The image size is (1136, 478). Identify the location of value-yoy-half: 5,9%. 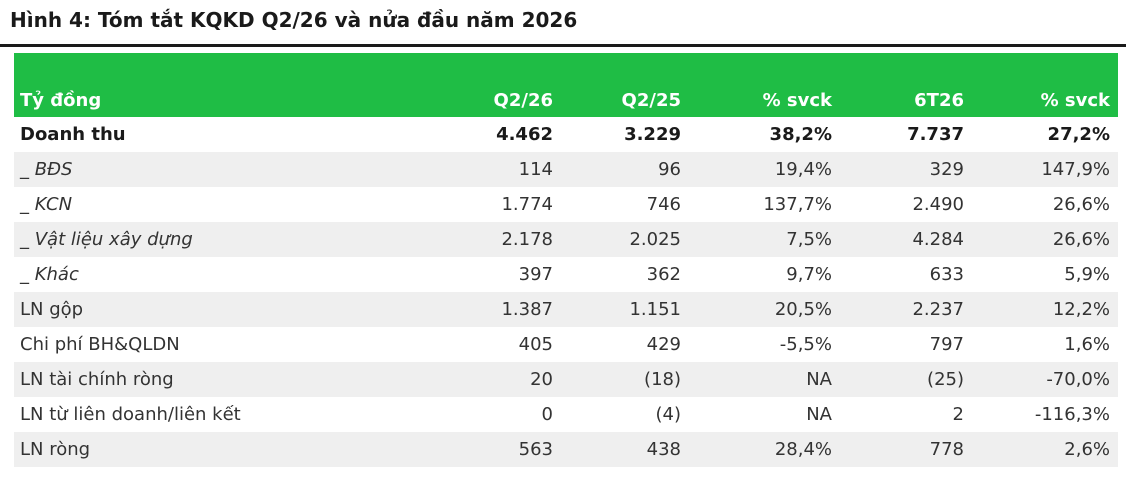
(1087, 274).